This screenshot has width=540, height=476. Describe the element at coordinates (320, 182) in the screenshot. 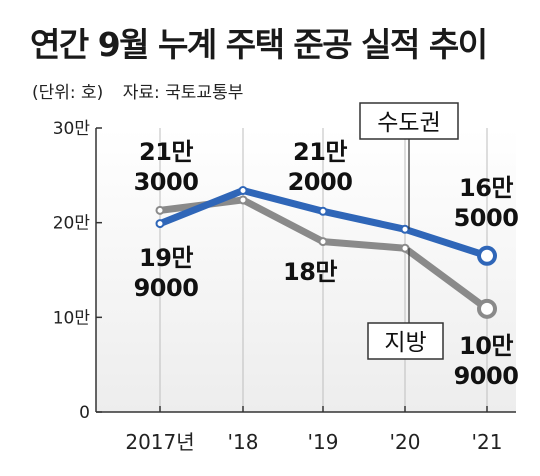

I see `data-label: 2000` at that location.